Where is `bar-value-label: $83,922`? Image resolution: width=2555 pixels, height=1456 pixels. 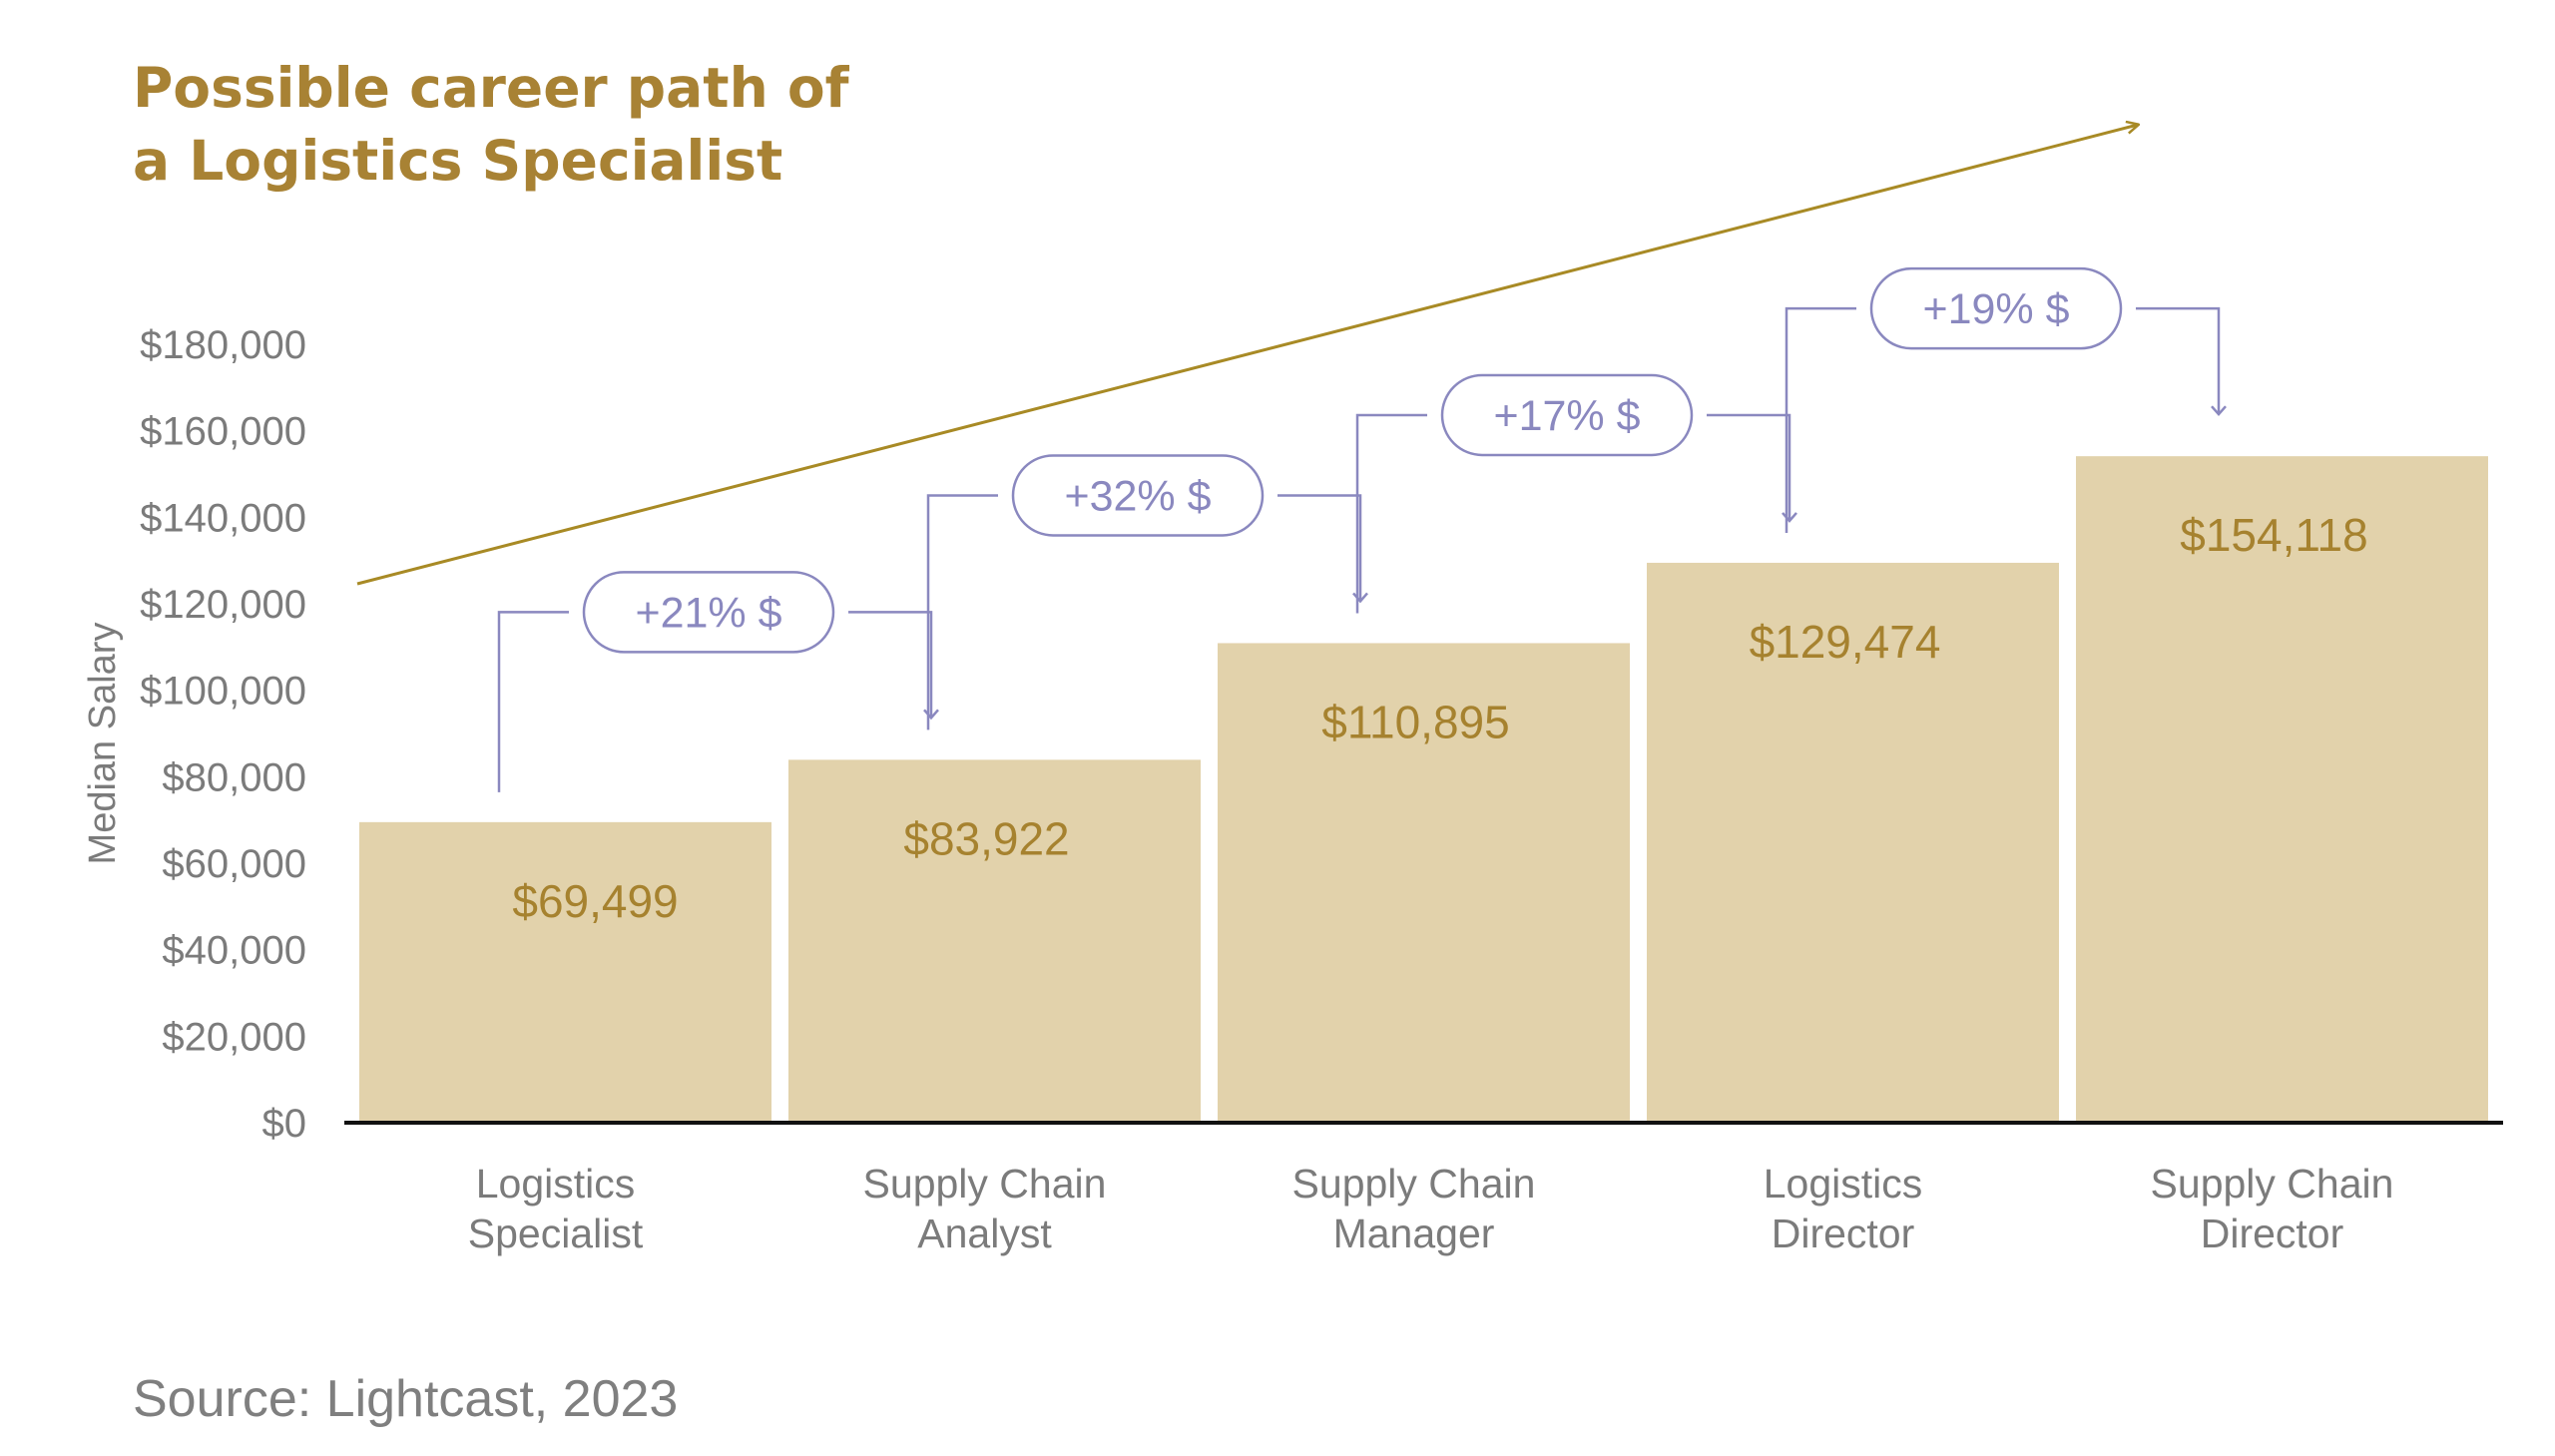 bar-value-label: $83,922 is located at coordinates (986, 838).